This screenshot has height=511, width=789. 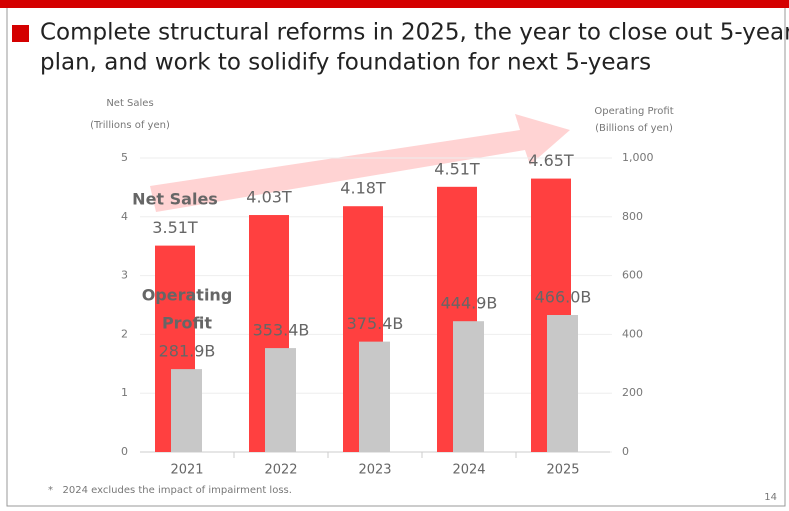 What do you see at coordinates (632, 333) in the screenshot?
I see `y2-tick-label: 400` at bounding box center [632, 333].